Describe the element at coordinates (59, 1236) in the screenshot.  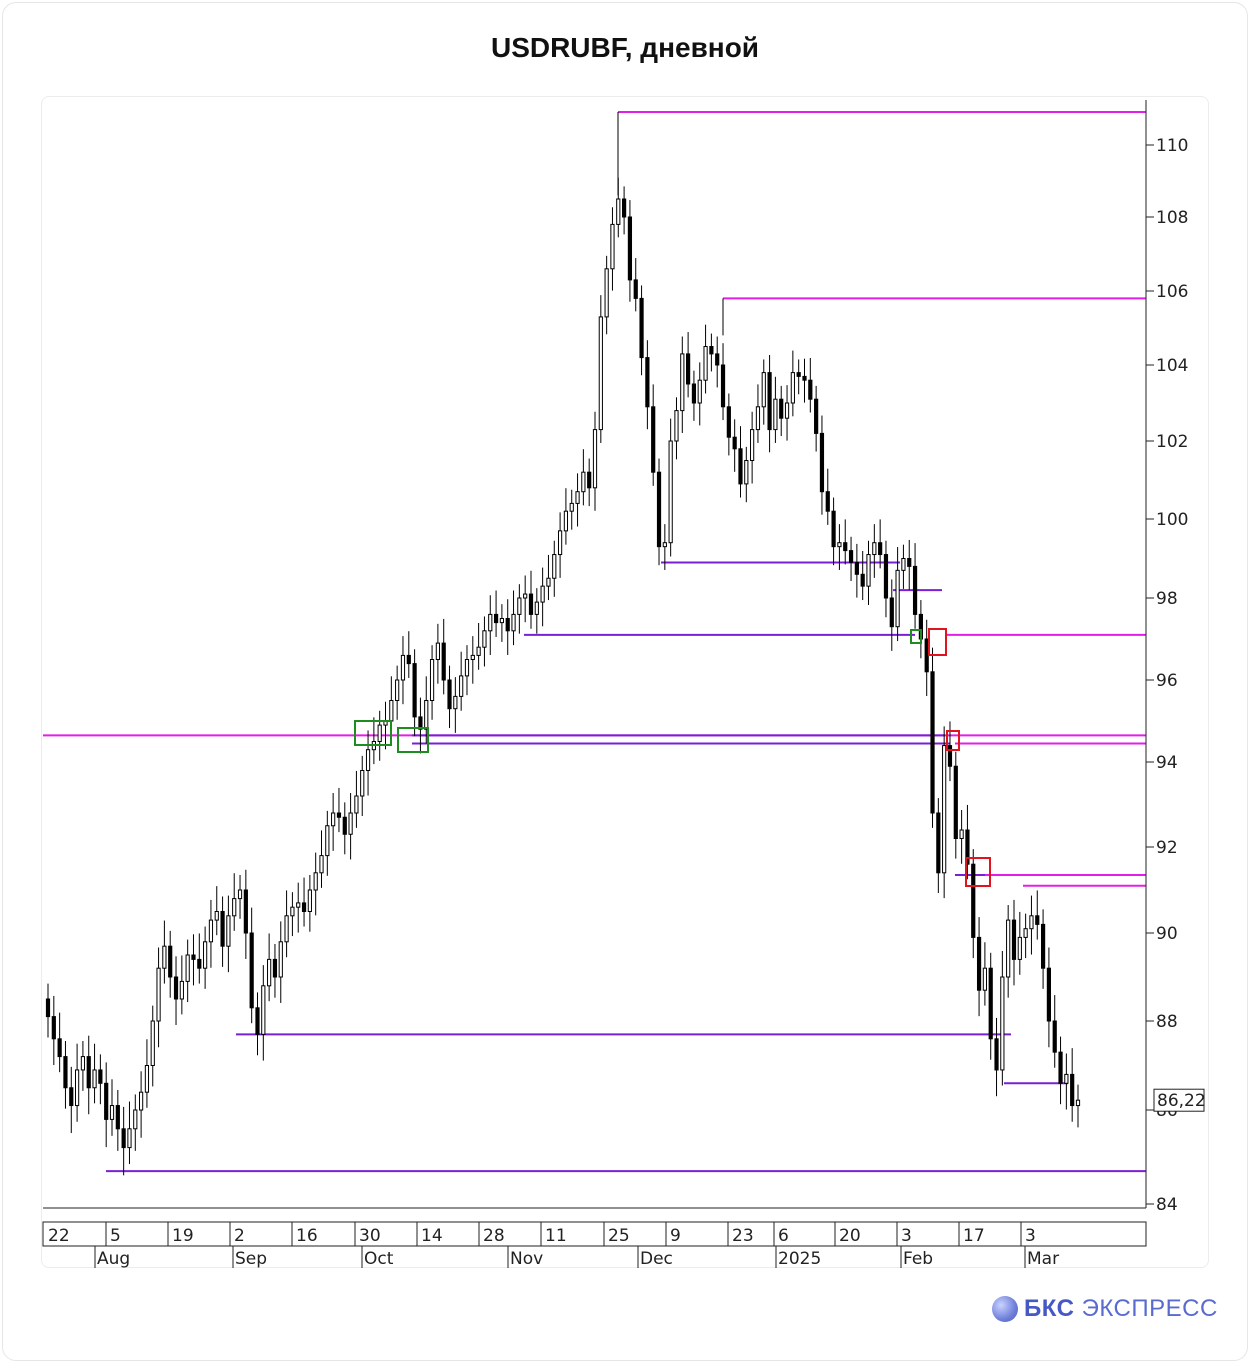
I see `x-day-label: 22` at that location.